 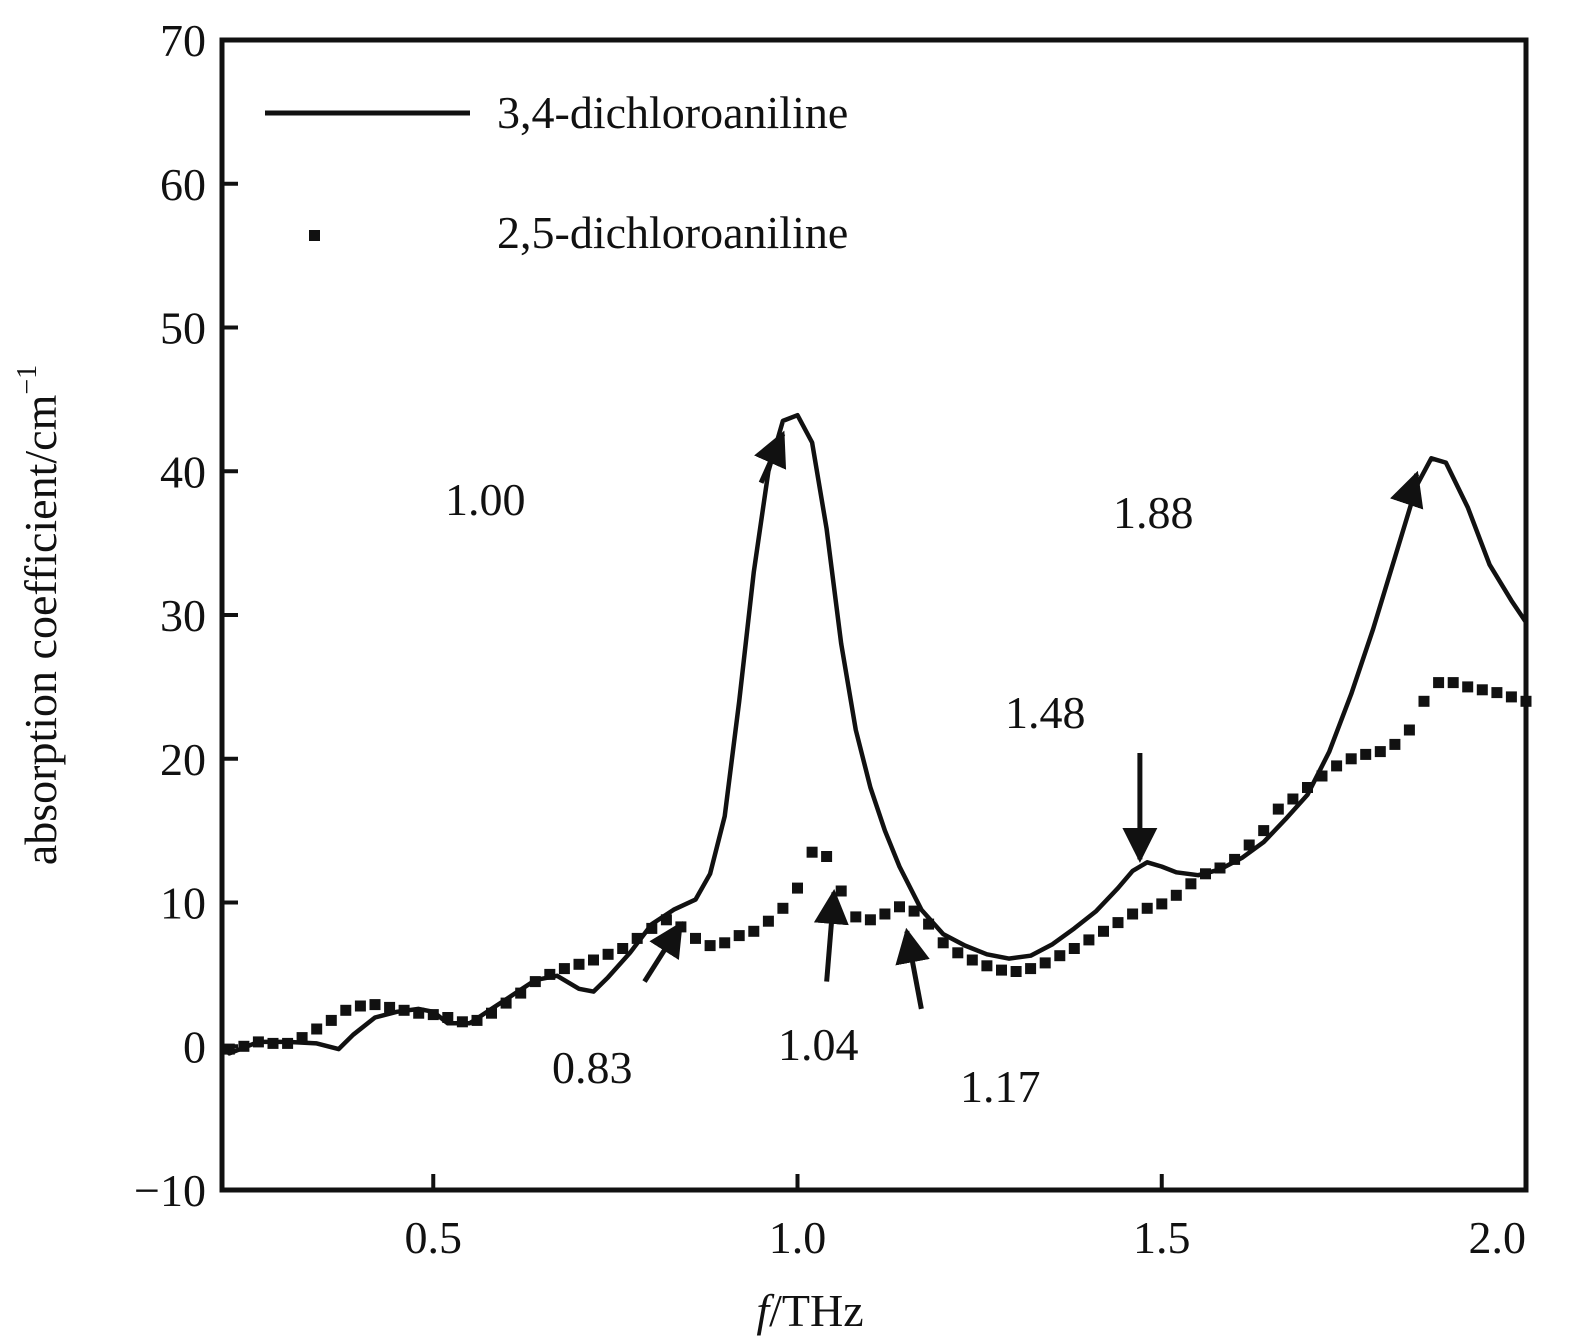 I want to click on legend-swatch-marker, so click(x=314, y=235).